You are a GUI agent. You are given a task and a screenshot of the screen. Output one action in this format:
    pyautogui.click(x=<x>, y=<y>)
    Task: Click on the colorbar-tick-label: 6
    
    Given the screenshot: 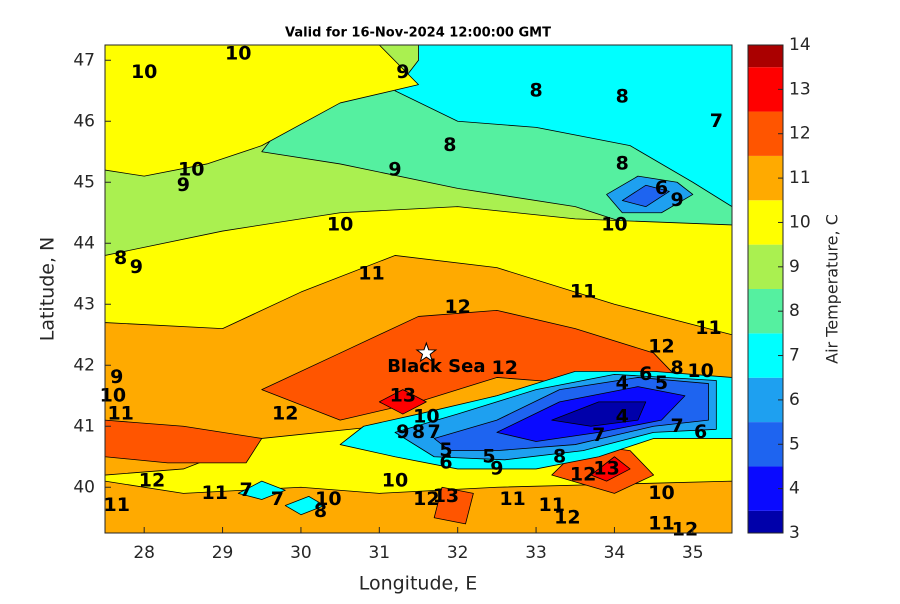 What is the action you would take?
    pyautogui.click(x=794, y=400)
    